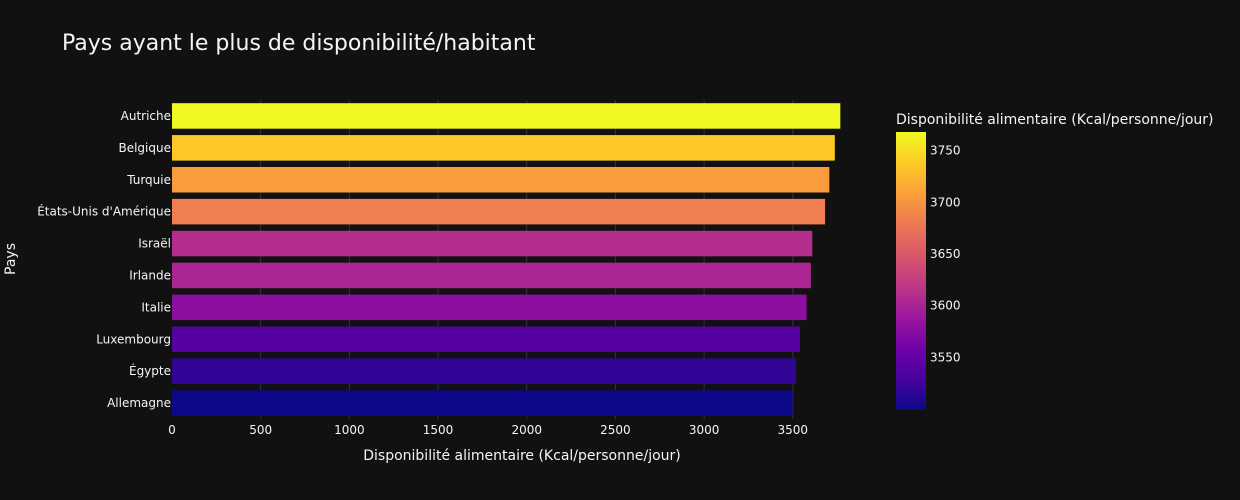  What do you see at coordinates (945, 357) in the screenshot?
I see `colorbar-tick-label: 3550` at bounding box center [945, 357].